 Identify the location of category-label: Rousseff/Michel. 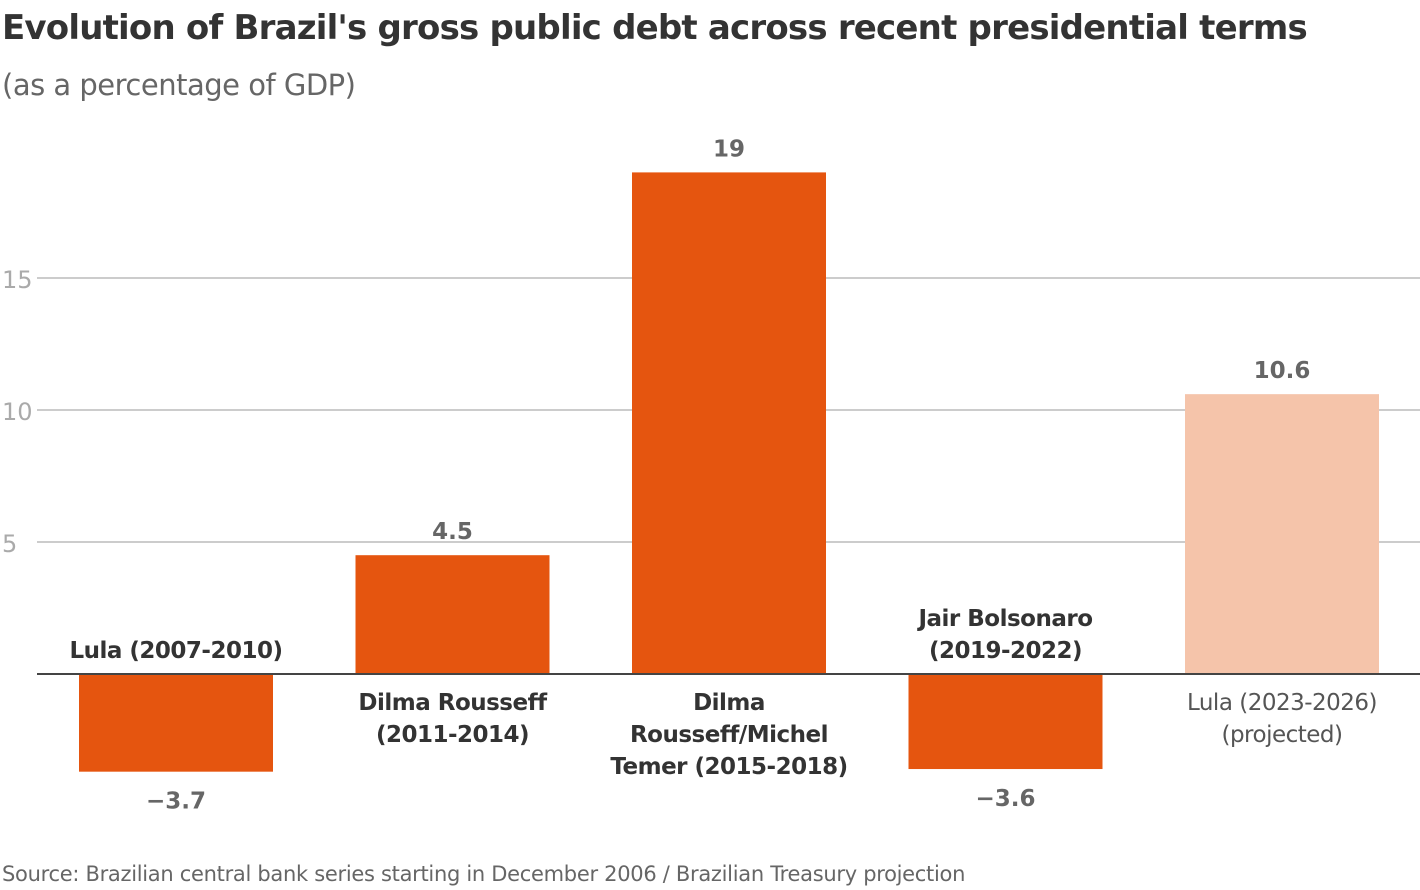
(729, 735).